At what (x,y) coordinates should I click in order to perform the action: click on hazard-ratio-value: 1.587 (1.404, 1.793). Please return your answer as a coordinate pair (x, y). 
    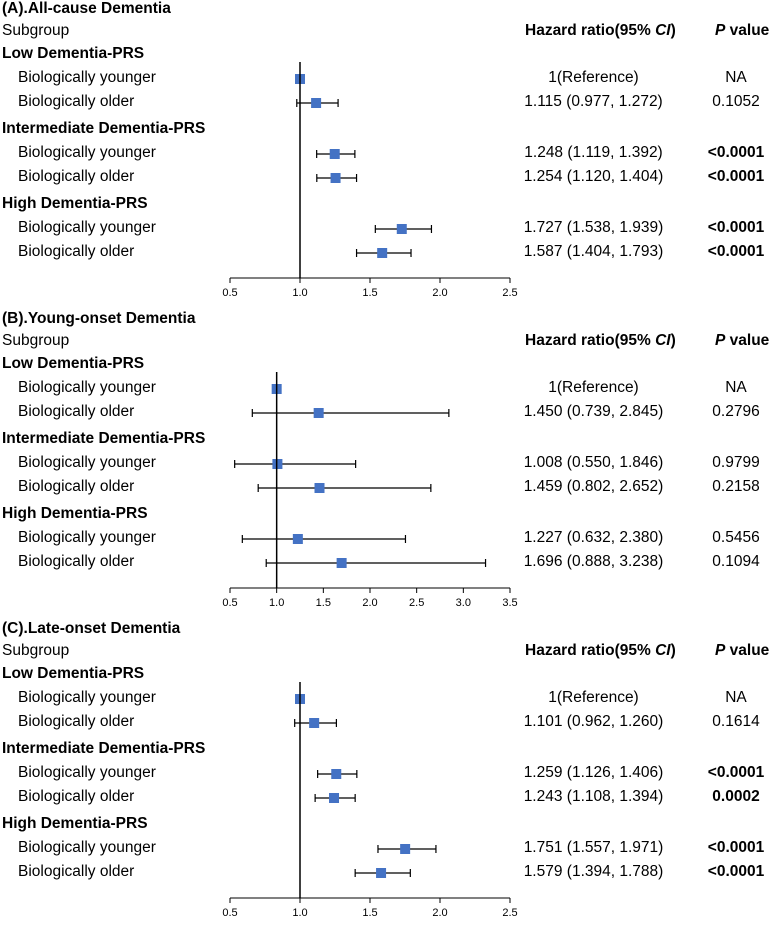
    Looking at the image, I should click on (593, 251).